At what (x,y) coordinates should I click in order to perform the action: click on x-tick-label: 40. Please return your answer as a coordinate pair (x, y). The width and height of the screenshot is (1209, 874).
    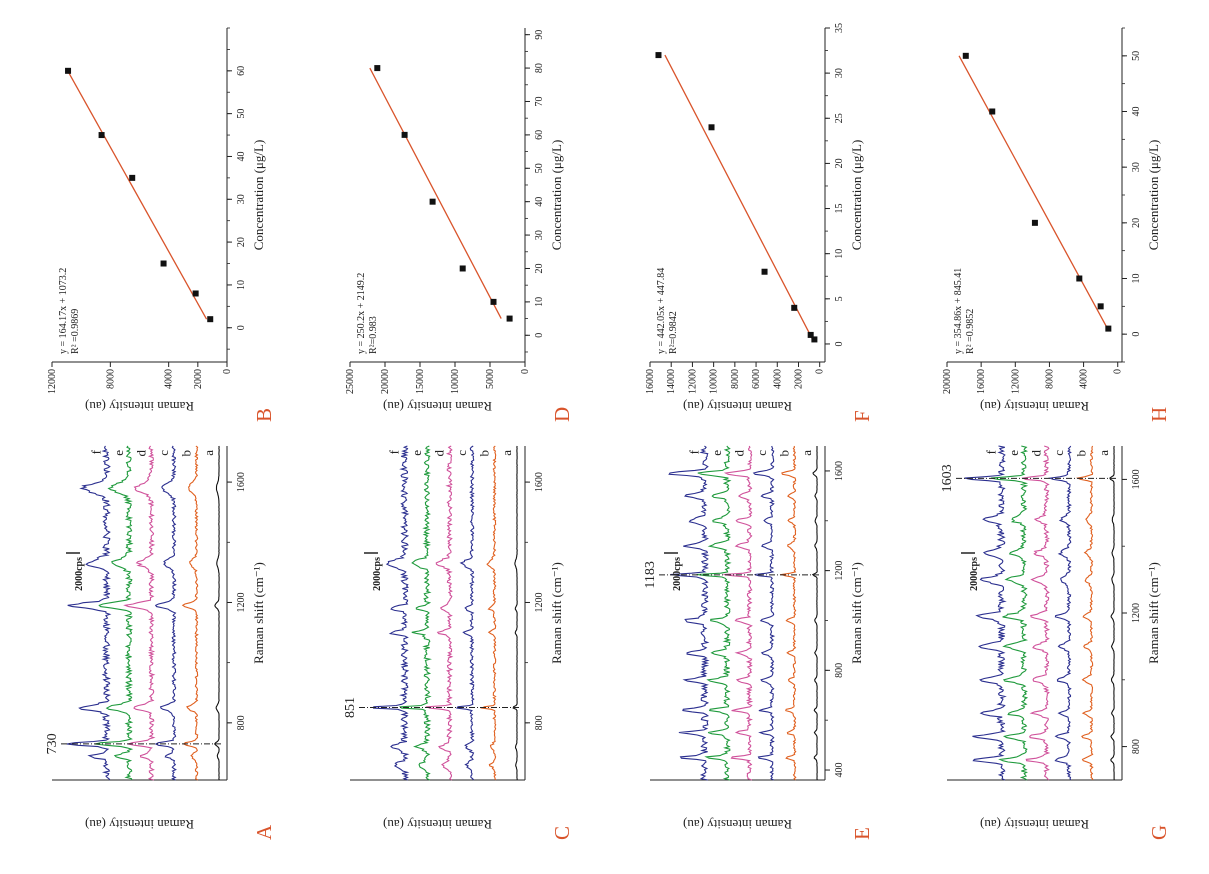
    Looking at the image, I should click on (1136, 112).